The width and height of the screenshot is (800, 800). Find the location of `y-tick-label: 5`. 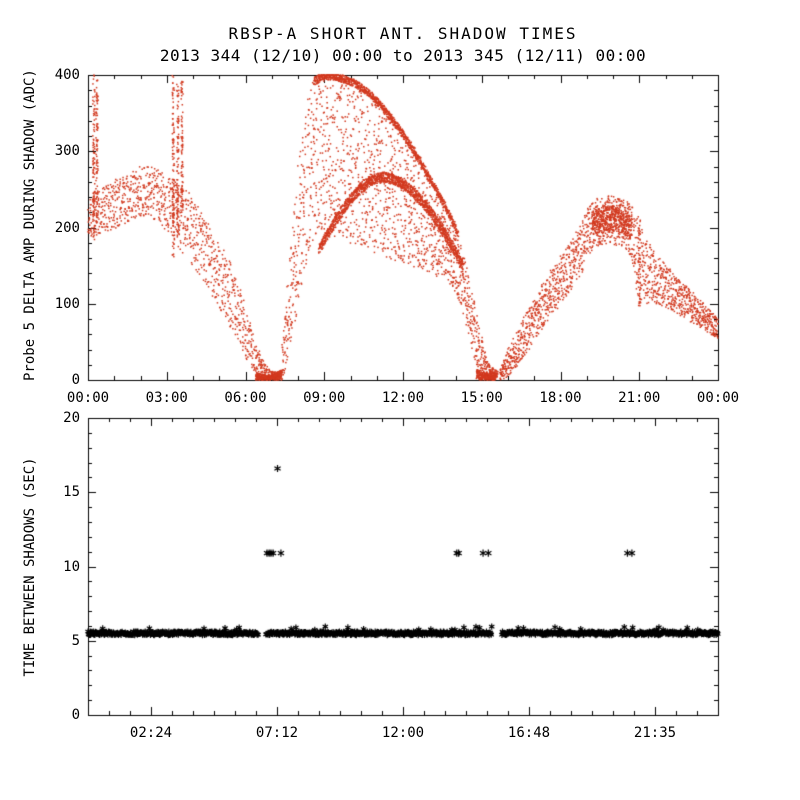

y-tick-label: 5 is located at coordinates (75, 640).